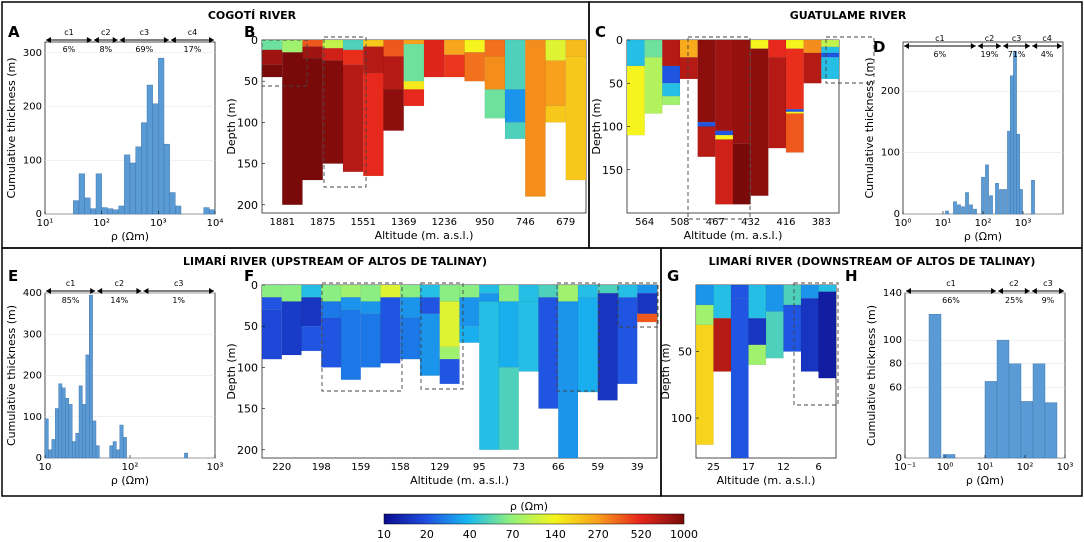 The width and height of the screenshot is (1084, 542). Describe the element at coordinates (513, 534) in the screenshot. I see `colorbar-tick-label: 70` at that location.